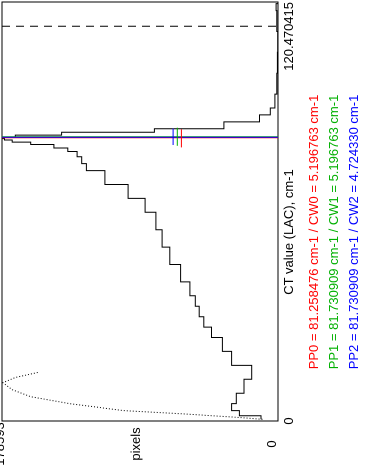 The height and width of the screenshot is (468, 368). What do you see at coordinates (288, 36) in the screenshot?
I see `x-tick-label-max: 120.470415` at bounding box center [288, 36].